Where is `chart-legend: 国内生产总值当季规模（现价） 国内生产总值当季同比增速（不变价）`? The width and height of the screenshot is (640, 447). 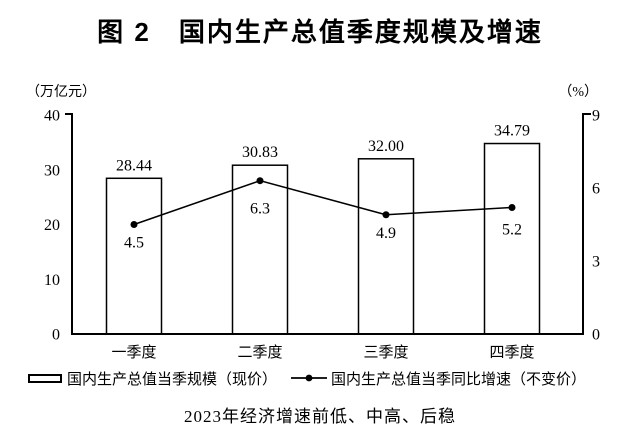 chart-legend: 国内生产总值当季规模（现价） 国内生产总值当季同比增速（不变价） is located at coordinates (307, 378).